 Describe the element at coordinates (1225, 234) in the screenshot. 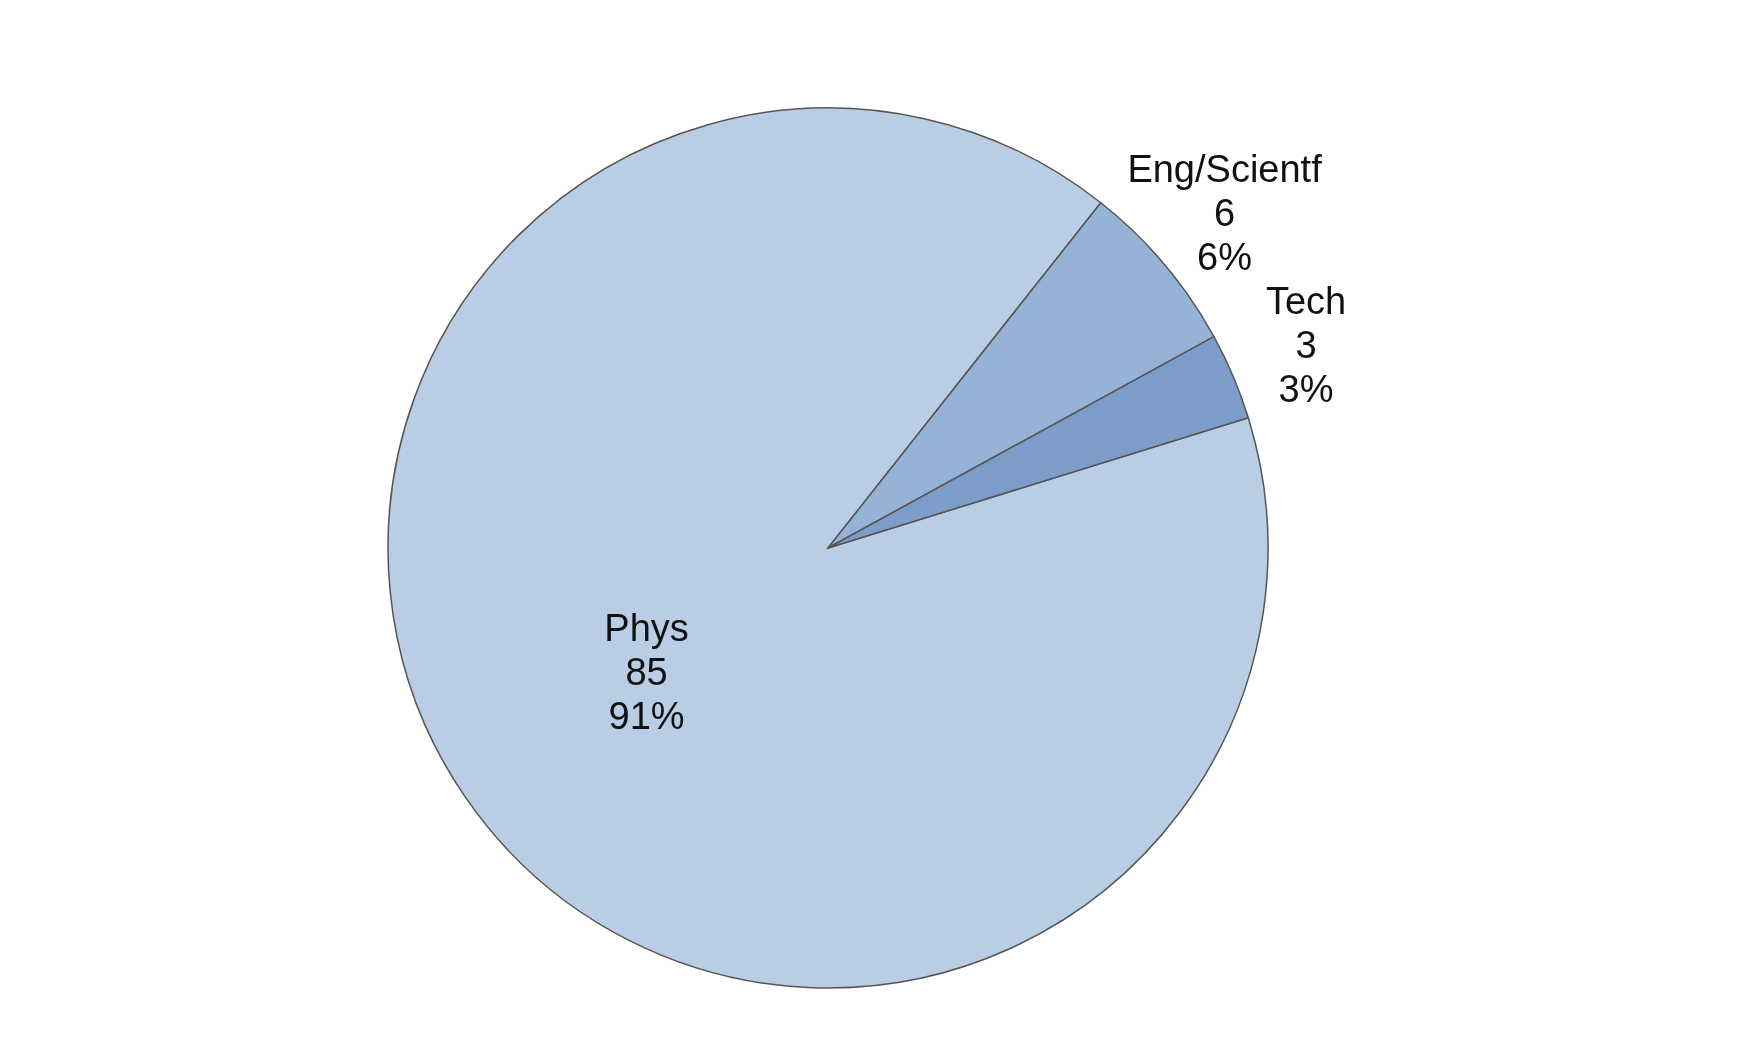

I see `data-label: 6 6%` at that location.